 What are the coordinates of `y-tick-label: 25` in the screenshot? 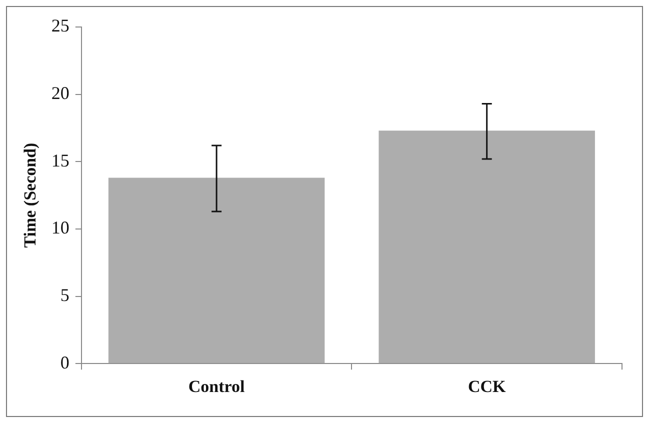 It's located at (60, 26).